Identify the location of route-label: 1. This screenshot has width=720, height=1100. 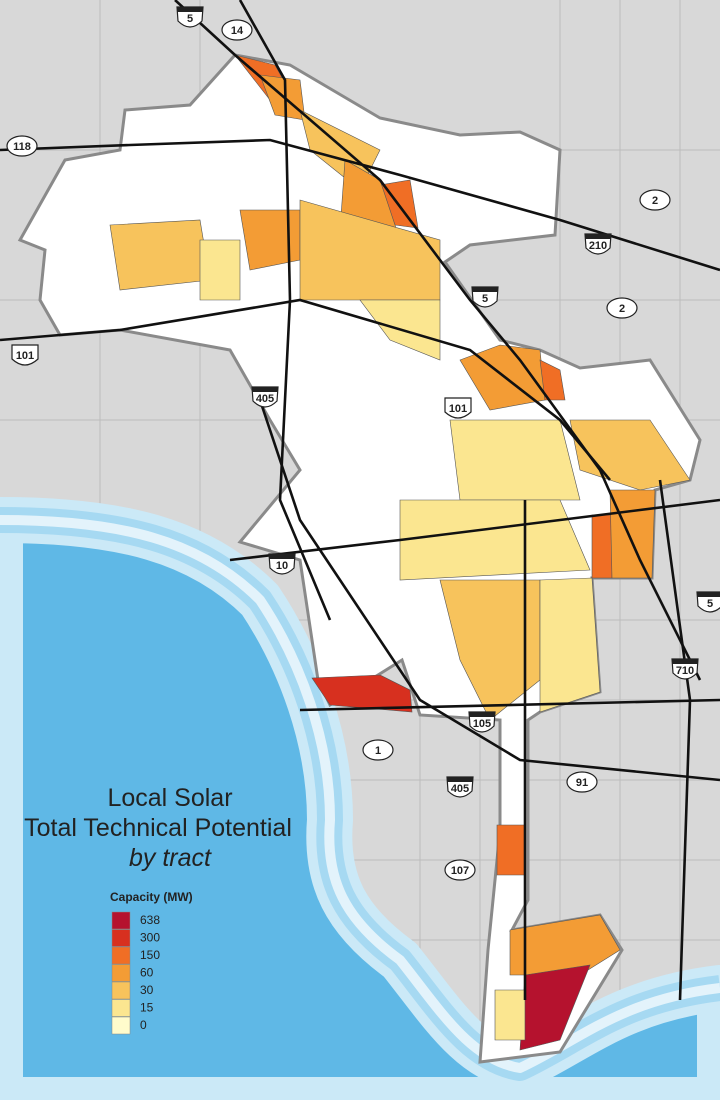
(378, 751).